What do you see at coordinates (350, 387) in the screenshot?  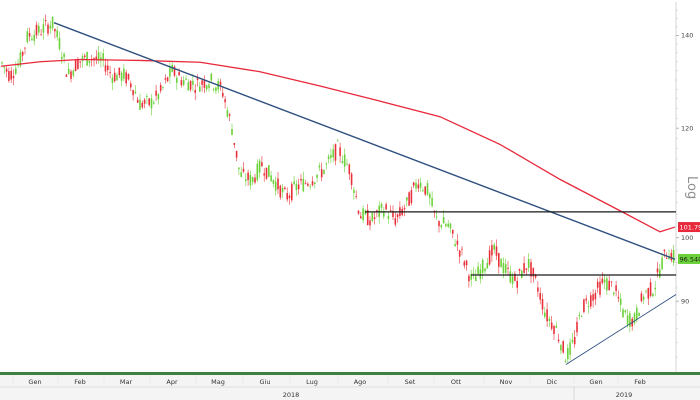 I see `x-axis-background` at bounding box center [350, 387].